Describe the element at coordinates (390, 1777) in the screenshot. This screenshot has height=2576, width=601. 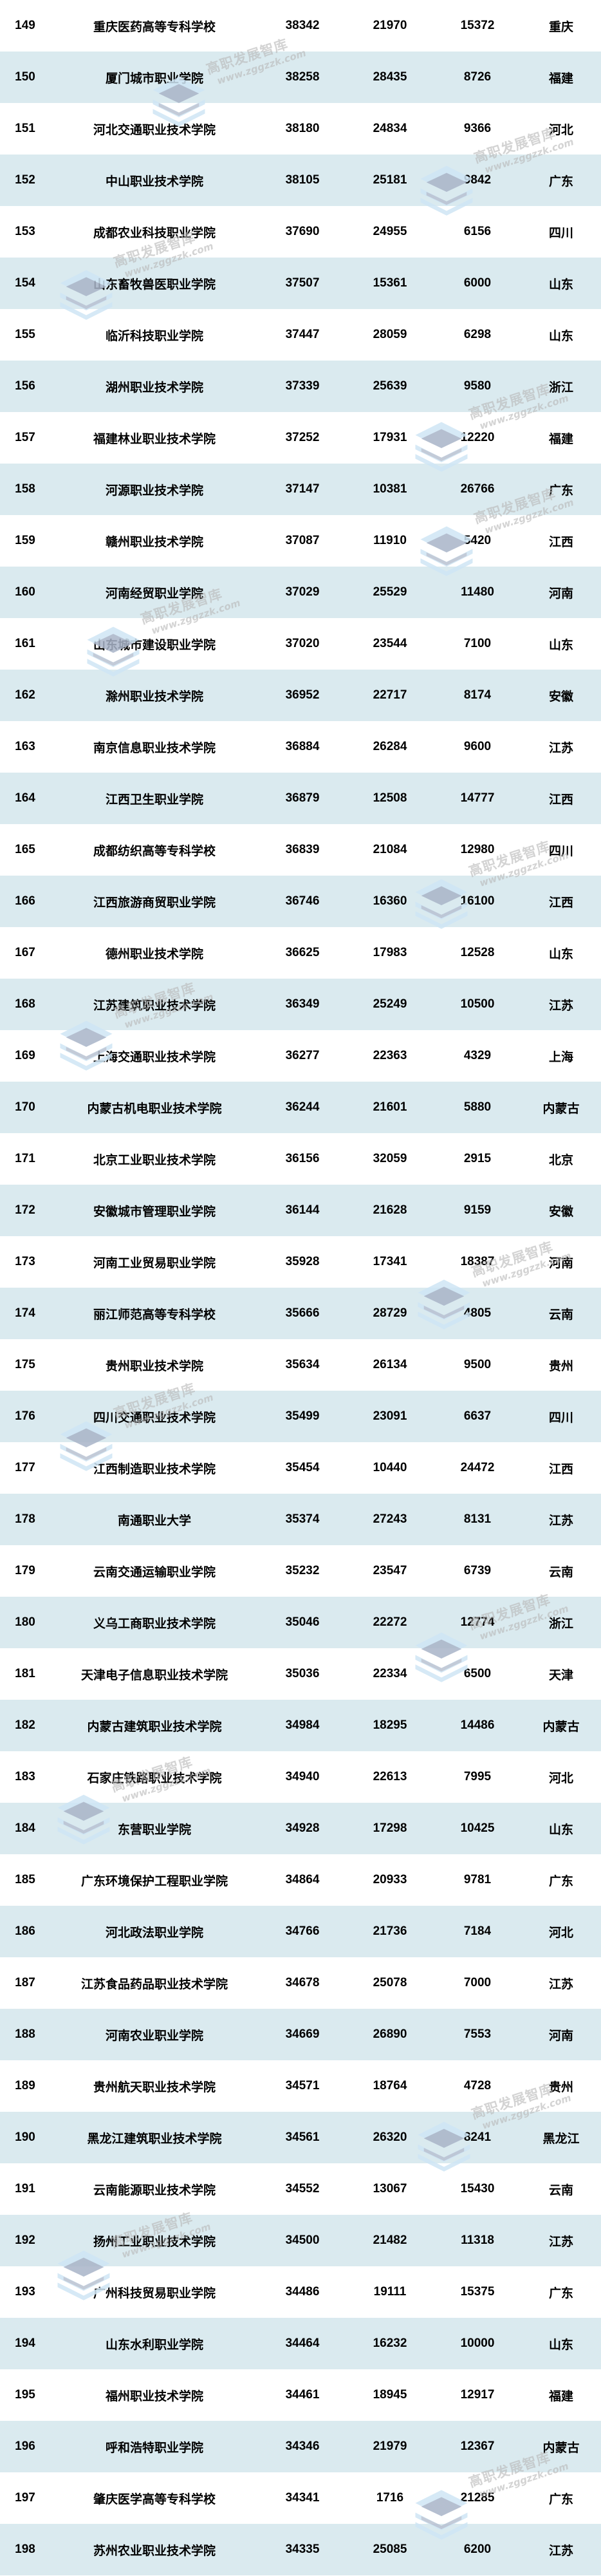
I see `value2-cell: 22613` at that location.